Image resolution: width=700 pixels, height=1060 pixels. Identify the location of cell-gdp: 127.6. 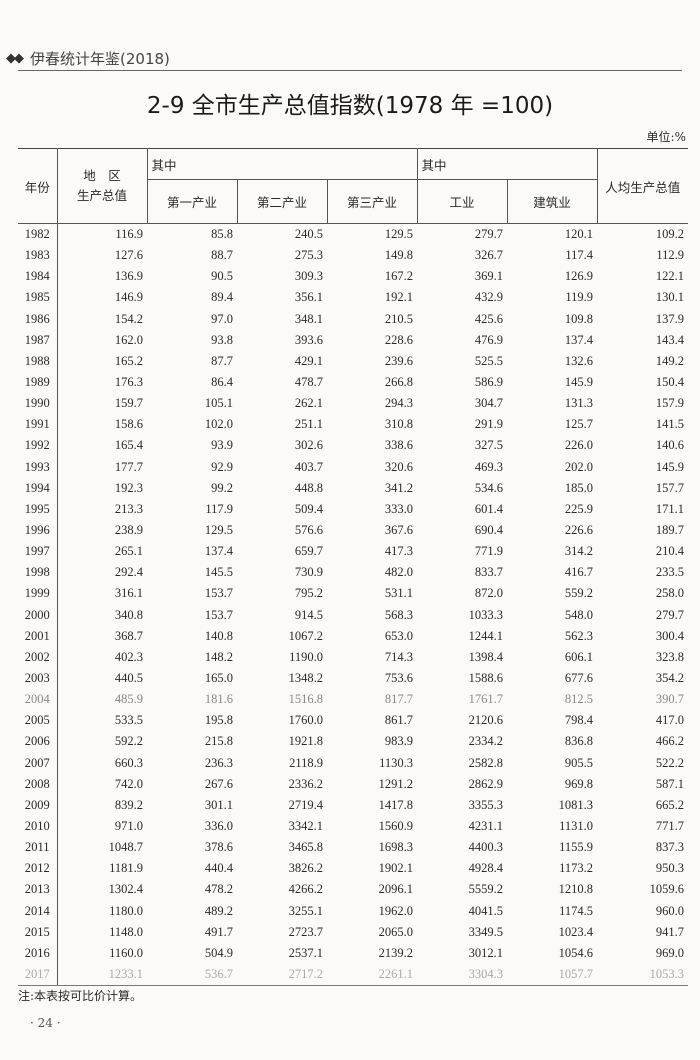
(128, 255).